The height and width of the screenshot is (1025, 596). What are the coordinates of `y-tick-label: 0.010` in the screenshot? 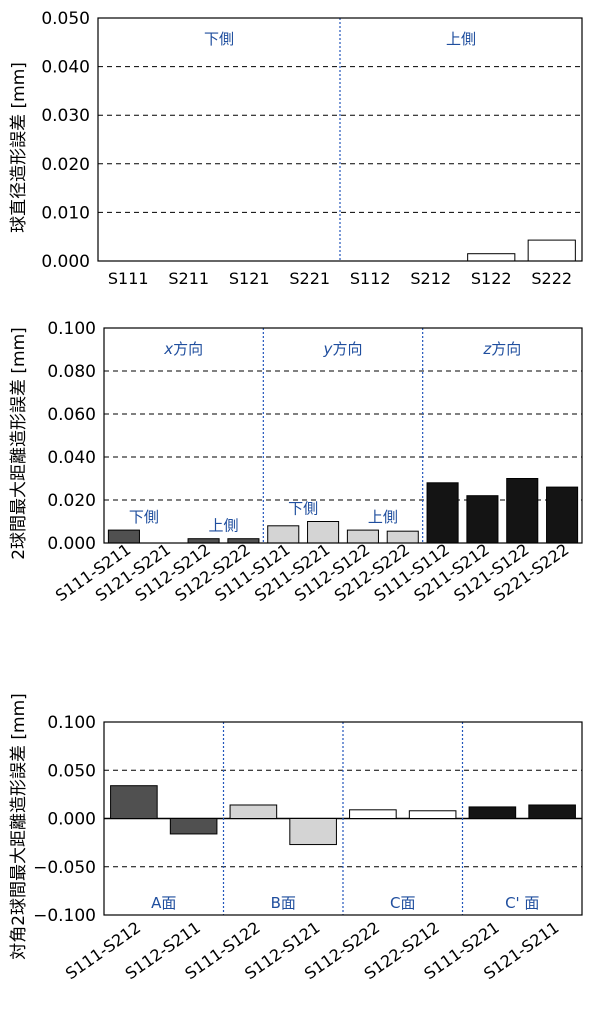 It's located at (65, 213).